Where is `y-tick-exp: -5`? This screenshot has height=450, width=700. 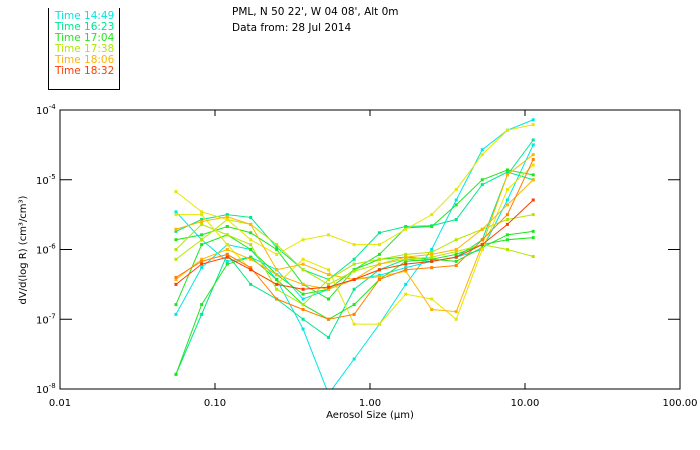
y-tick-exp: -5 is located at coordinates (52, 177).